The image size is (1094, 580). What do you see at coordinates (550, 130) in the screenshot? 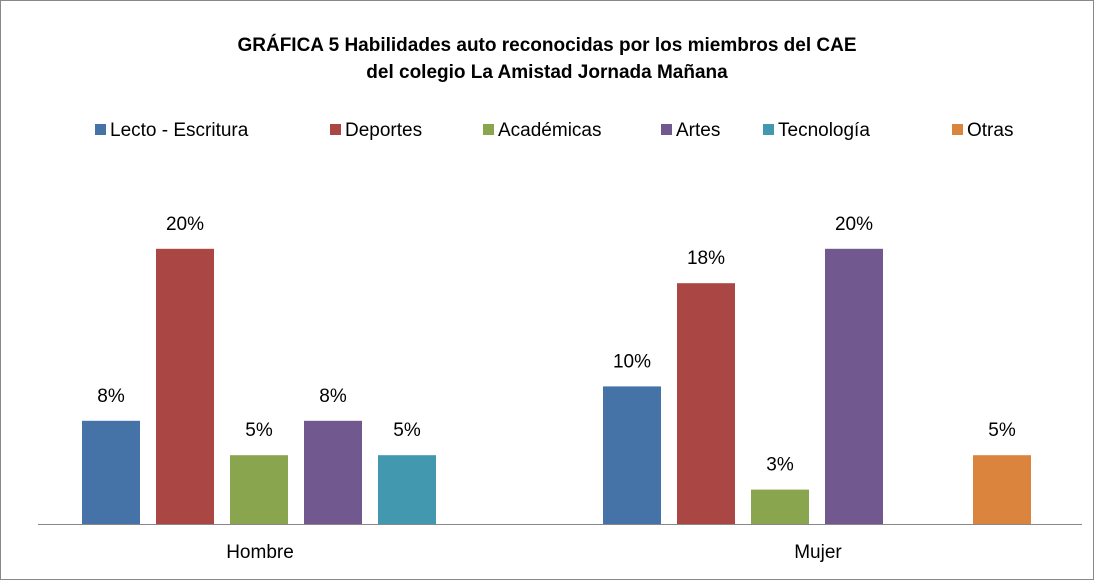
I see `legend-label: Académicas` at bounding box center [550, 130].